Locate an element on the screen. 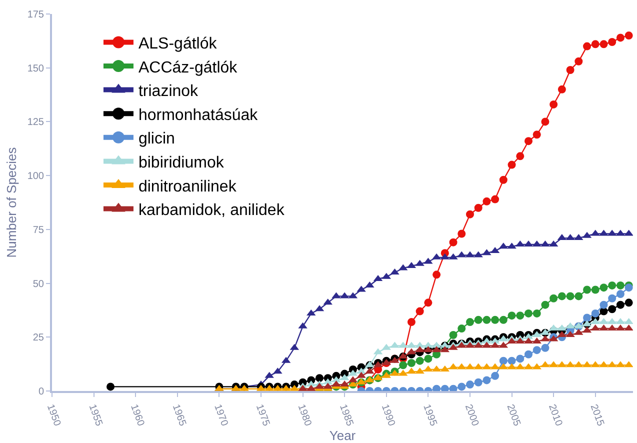  y-tick-label: 75 is located at coordinates (38, 230).